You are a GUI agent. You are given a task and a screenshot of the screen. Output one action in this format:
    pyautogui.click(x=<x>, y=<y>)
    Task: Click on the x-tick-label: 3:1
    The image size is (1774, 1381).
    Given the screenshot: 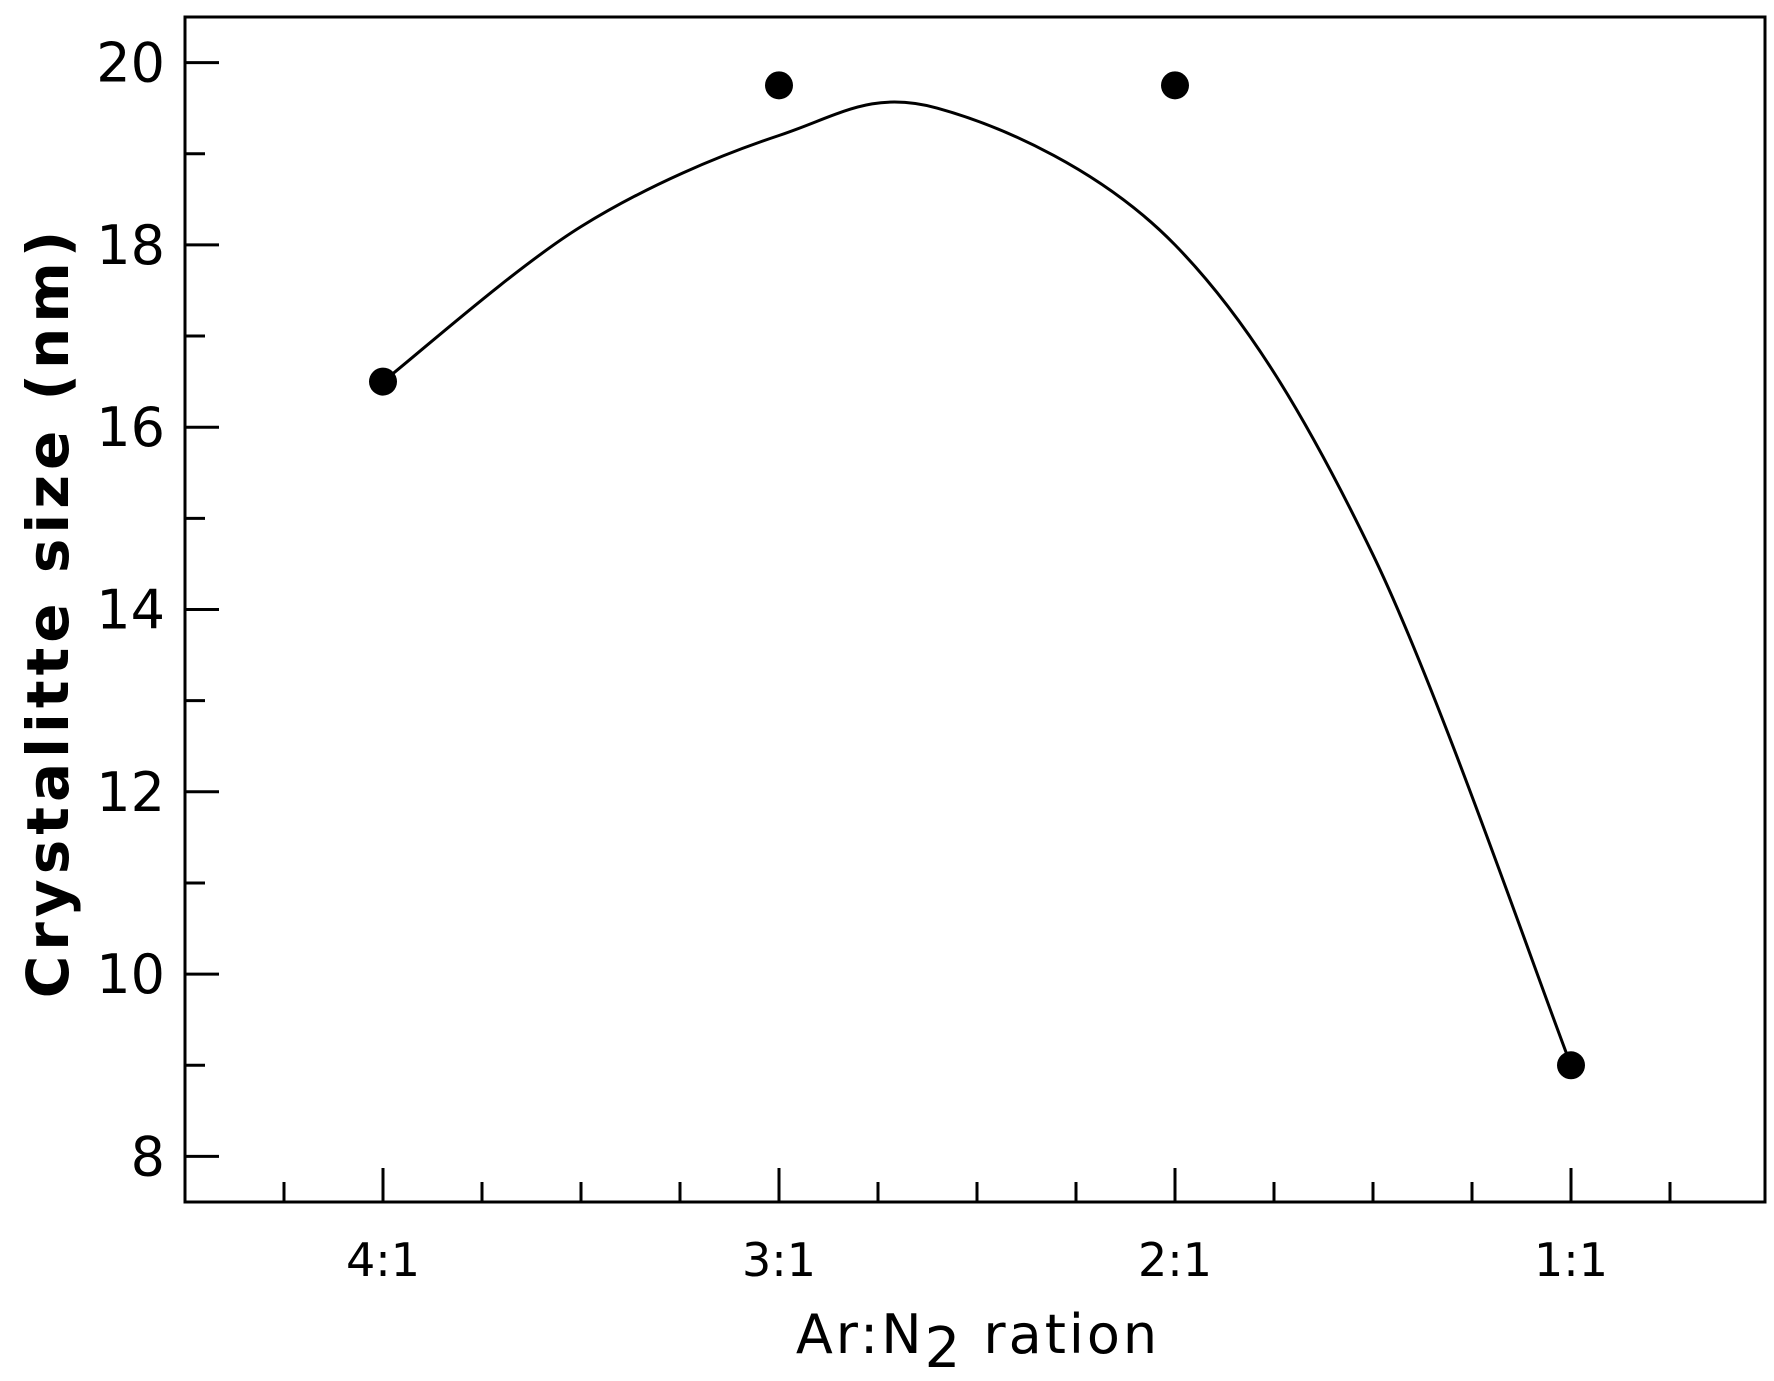 What is the action you would take?
    pyautogui.click(x=779, y=1260)
    